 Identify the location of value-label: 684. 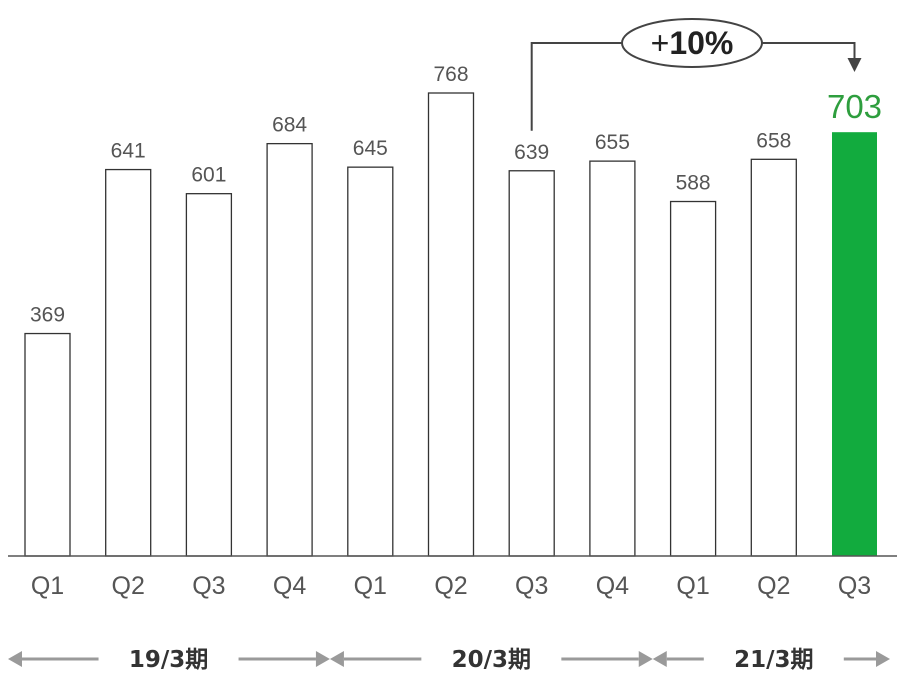
(289, 125).